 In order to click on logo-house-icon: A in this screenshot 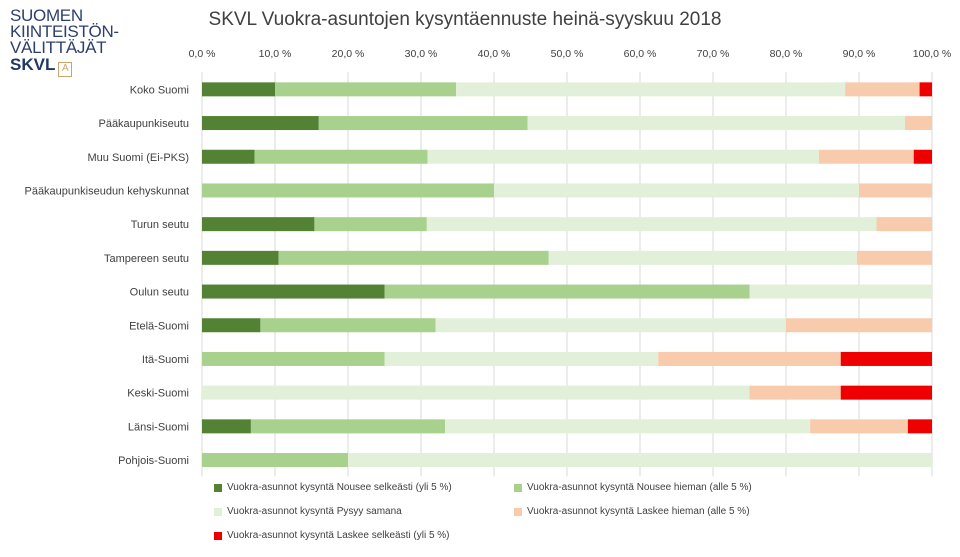, I will do `click(65, 69)`.